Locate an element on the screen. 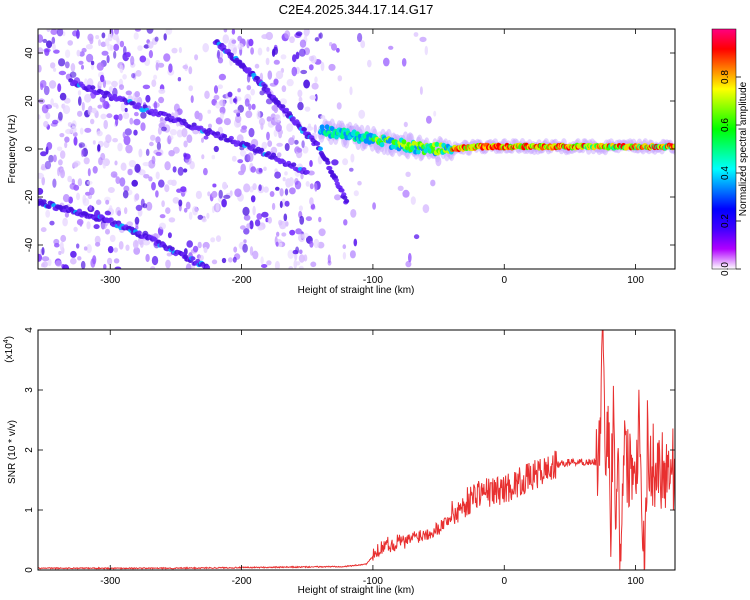 This screenshot has width=750, height=600. colorbar-tick-label: 0.2 is located at coordinates (725, 221).